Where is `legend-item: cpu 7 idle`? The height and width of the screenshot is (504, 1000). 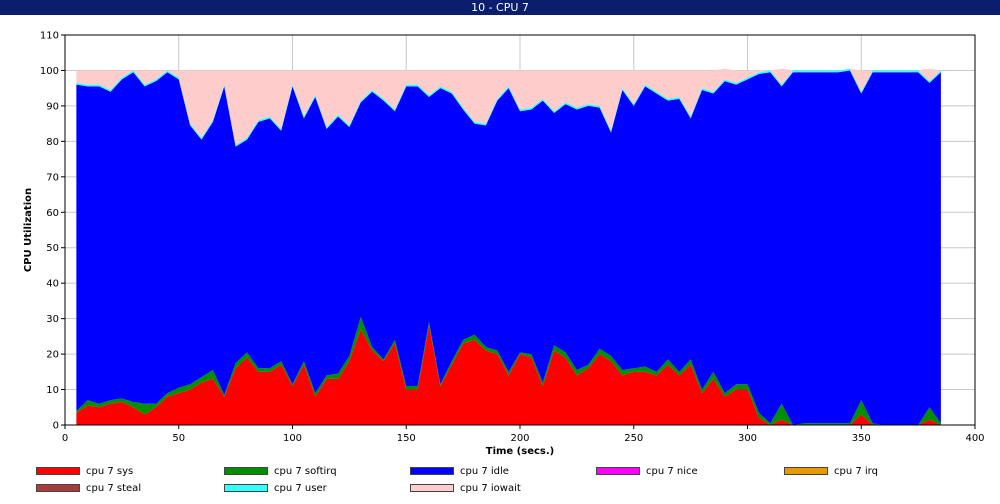
legend-item: cpu 7 idle is located at coordinates (459, 471).